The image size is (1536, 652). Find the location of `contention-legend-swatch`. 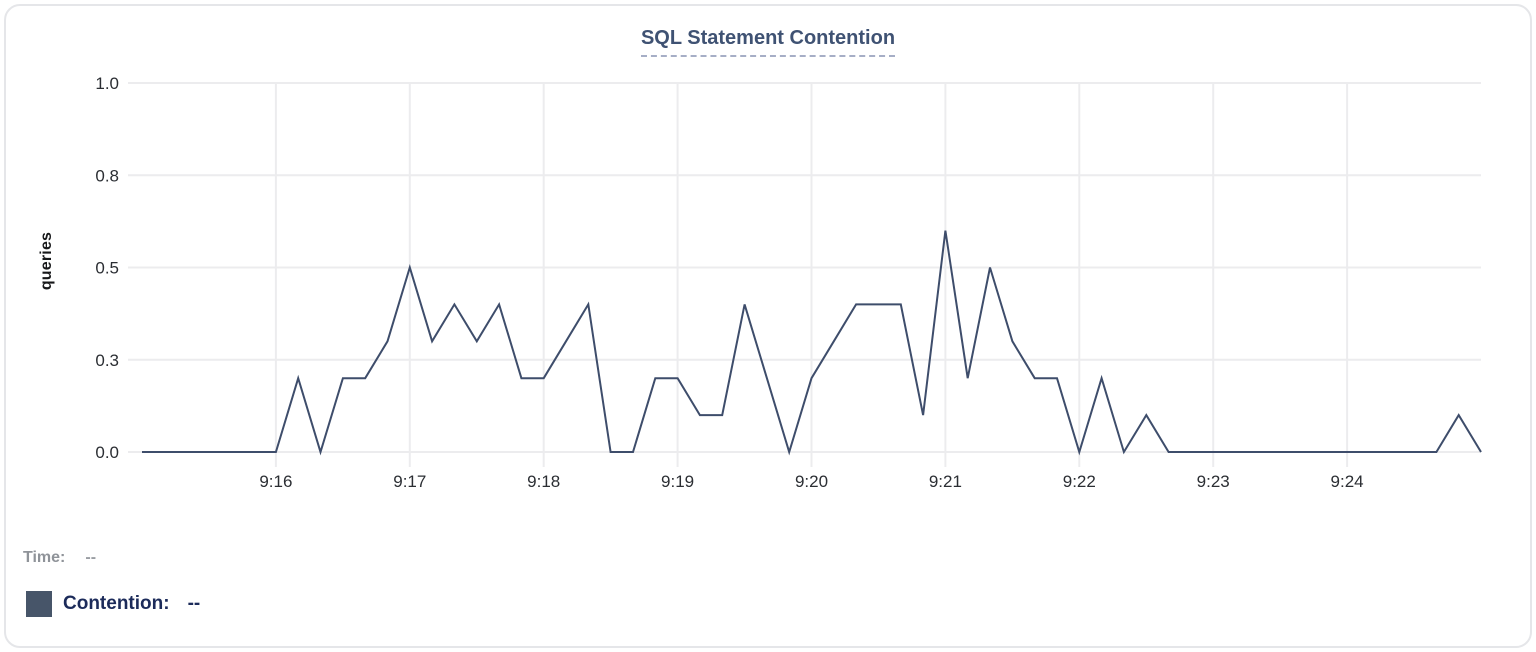

contention-legend-swatch is located at coordinates (39, 604).